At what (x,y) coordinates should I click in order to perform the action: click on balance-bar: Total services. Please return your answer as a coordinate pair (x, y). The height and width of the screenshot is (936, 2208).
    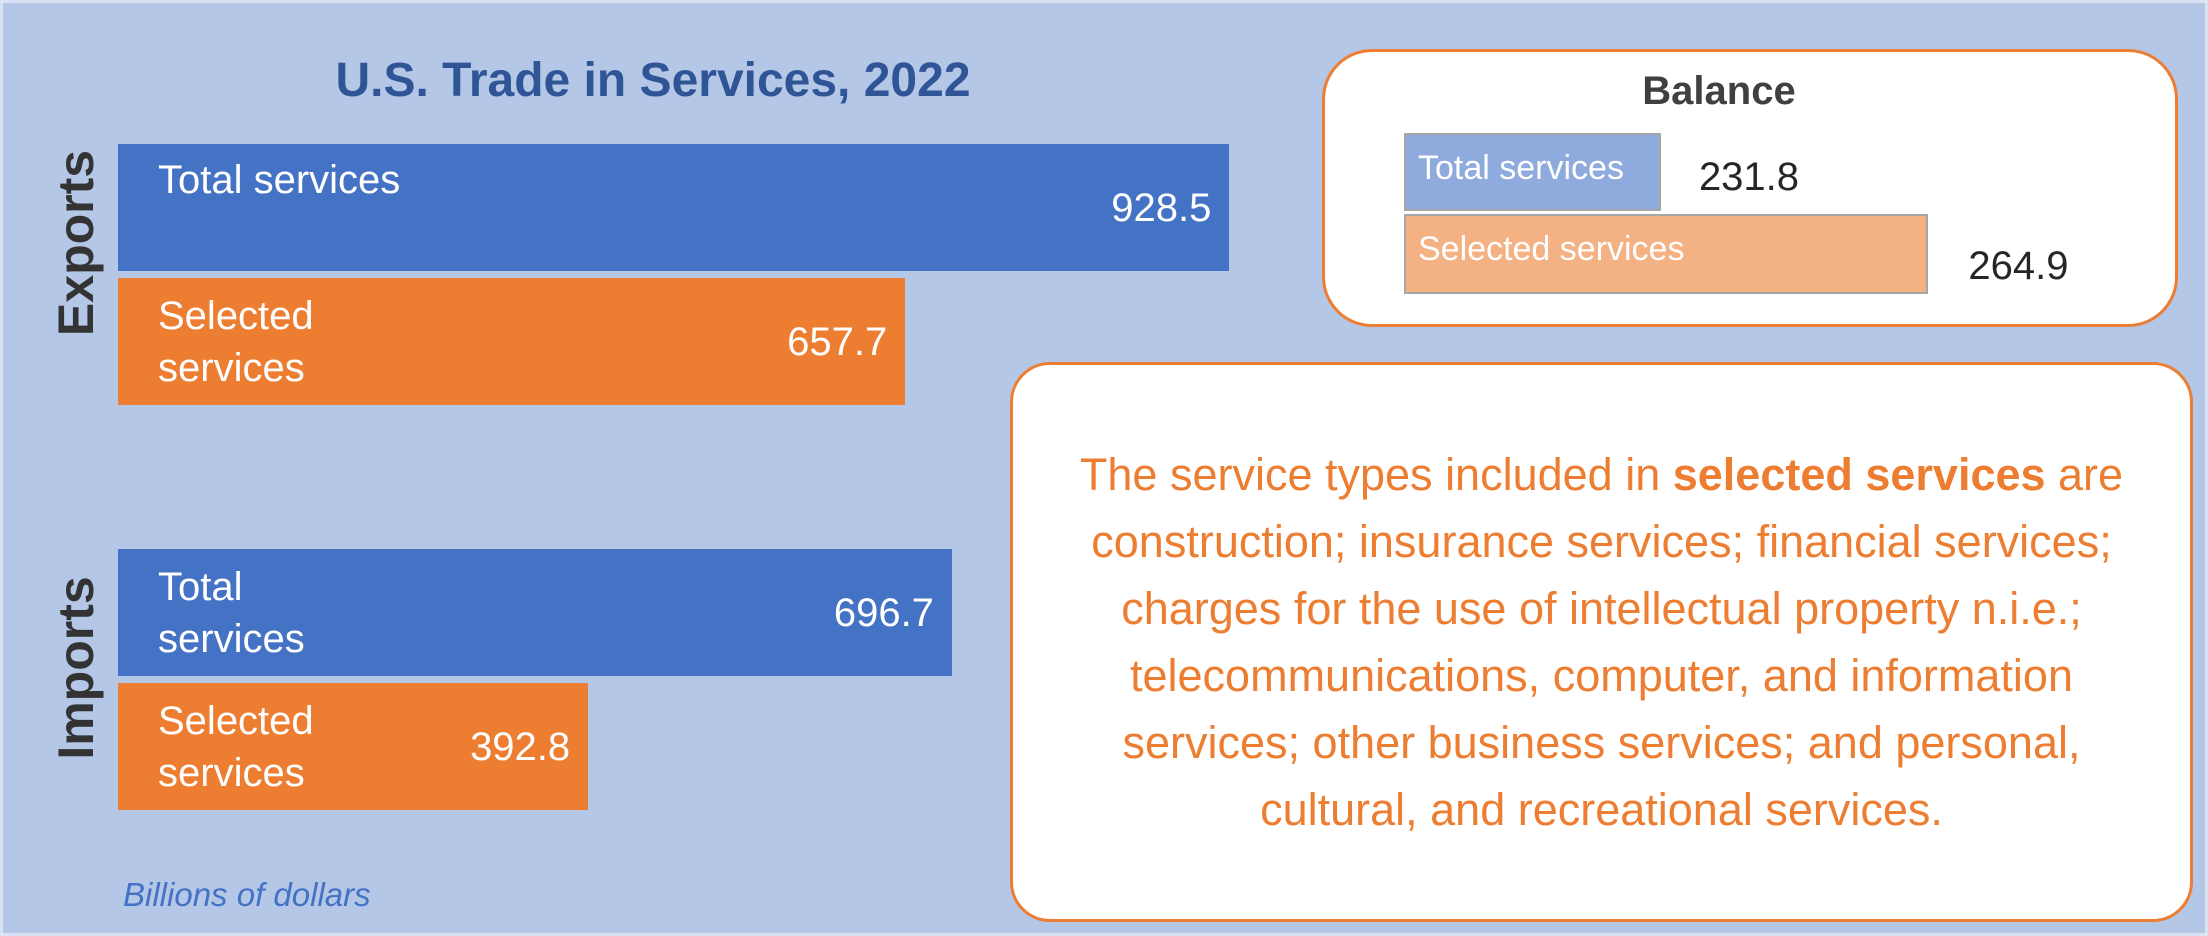
    Looking at the image, I should click on (1532, 172).